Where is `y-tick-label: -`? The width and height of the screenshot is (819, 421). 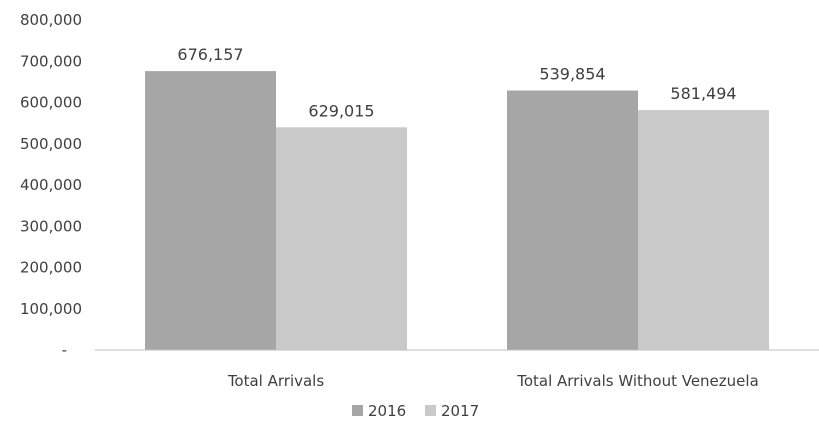
y-tick-label: - is located at coordinates (64, 350).